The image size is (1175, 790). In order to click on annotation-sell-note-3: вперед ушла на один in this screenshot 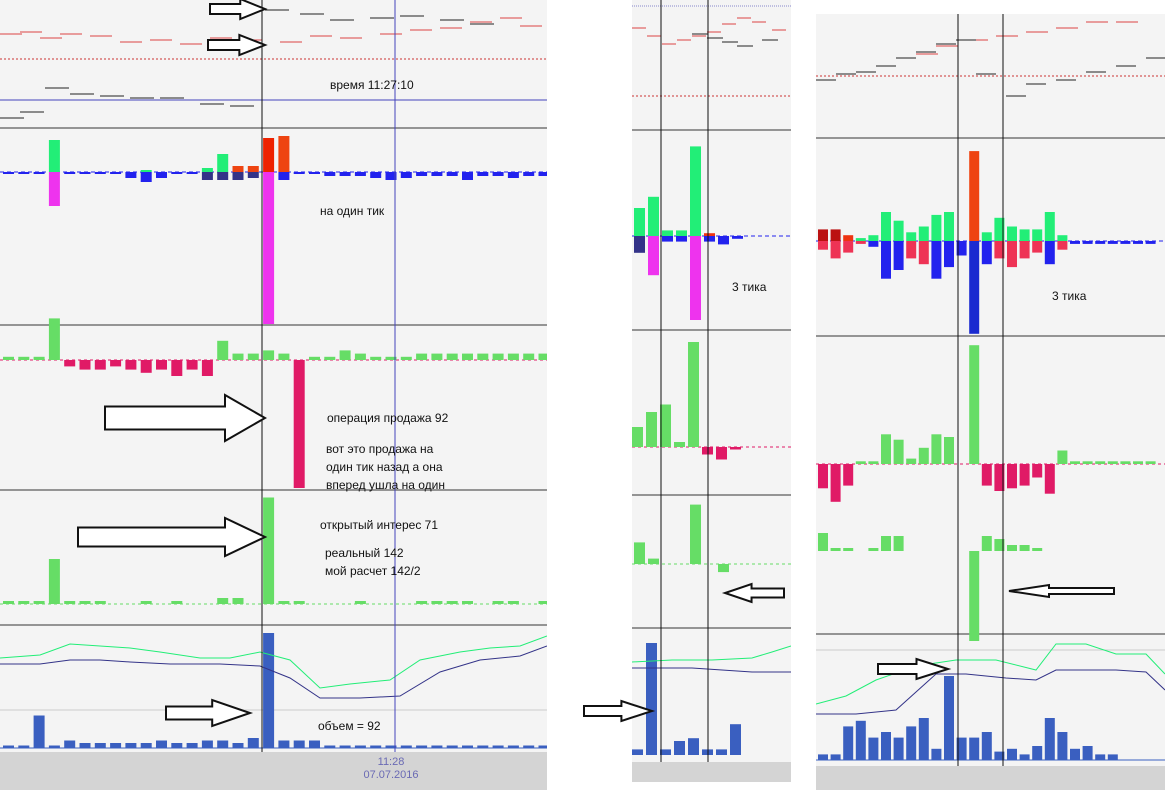, I will do `click(385, 485)`.